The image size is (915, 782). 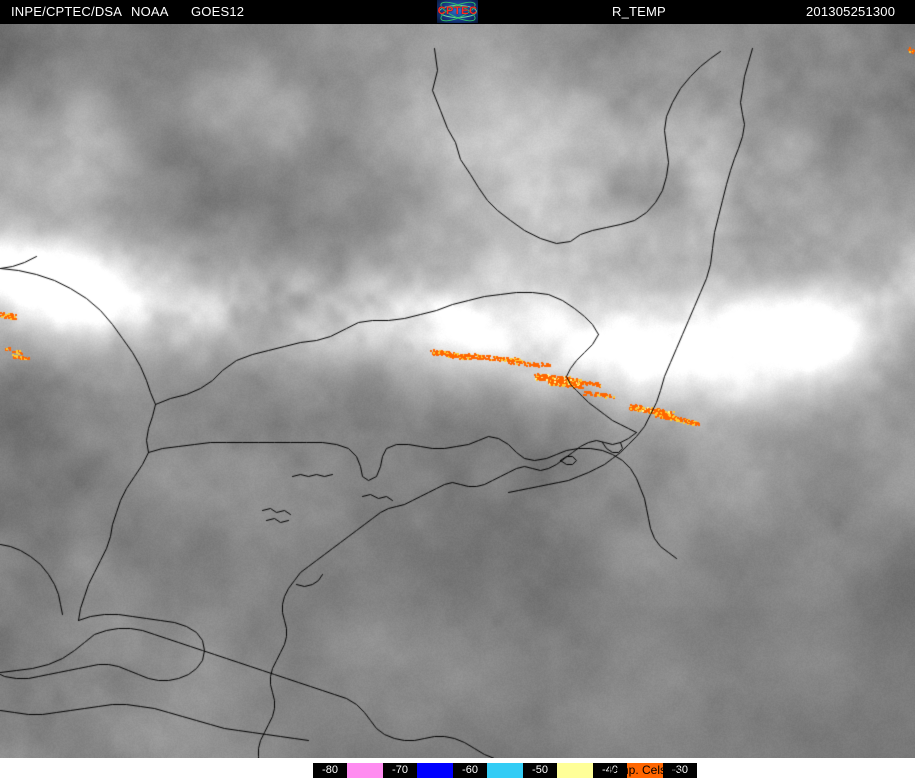 I want to click on legend-label: -40, so click(x=610, y=770).